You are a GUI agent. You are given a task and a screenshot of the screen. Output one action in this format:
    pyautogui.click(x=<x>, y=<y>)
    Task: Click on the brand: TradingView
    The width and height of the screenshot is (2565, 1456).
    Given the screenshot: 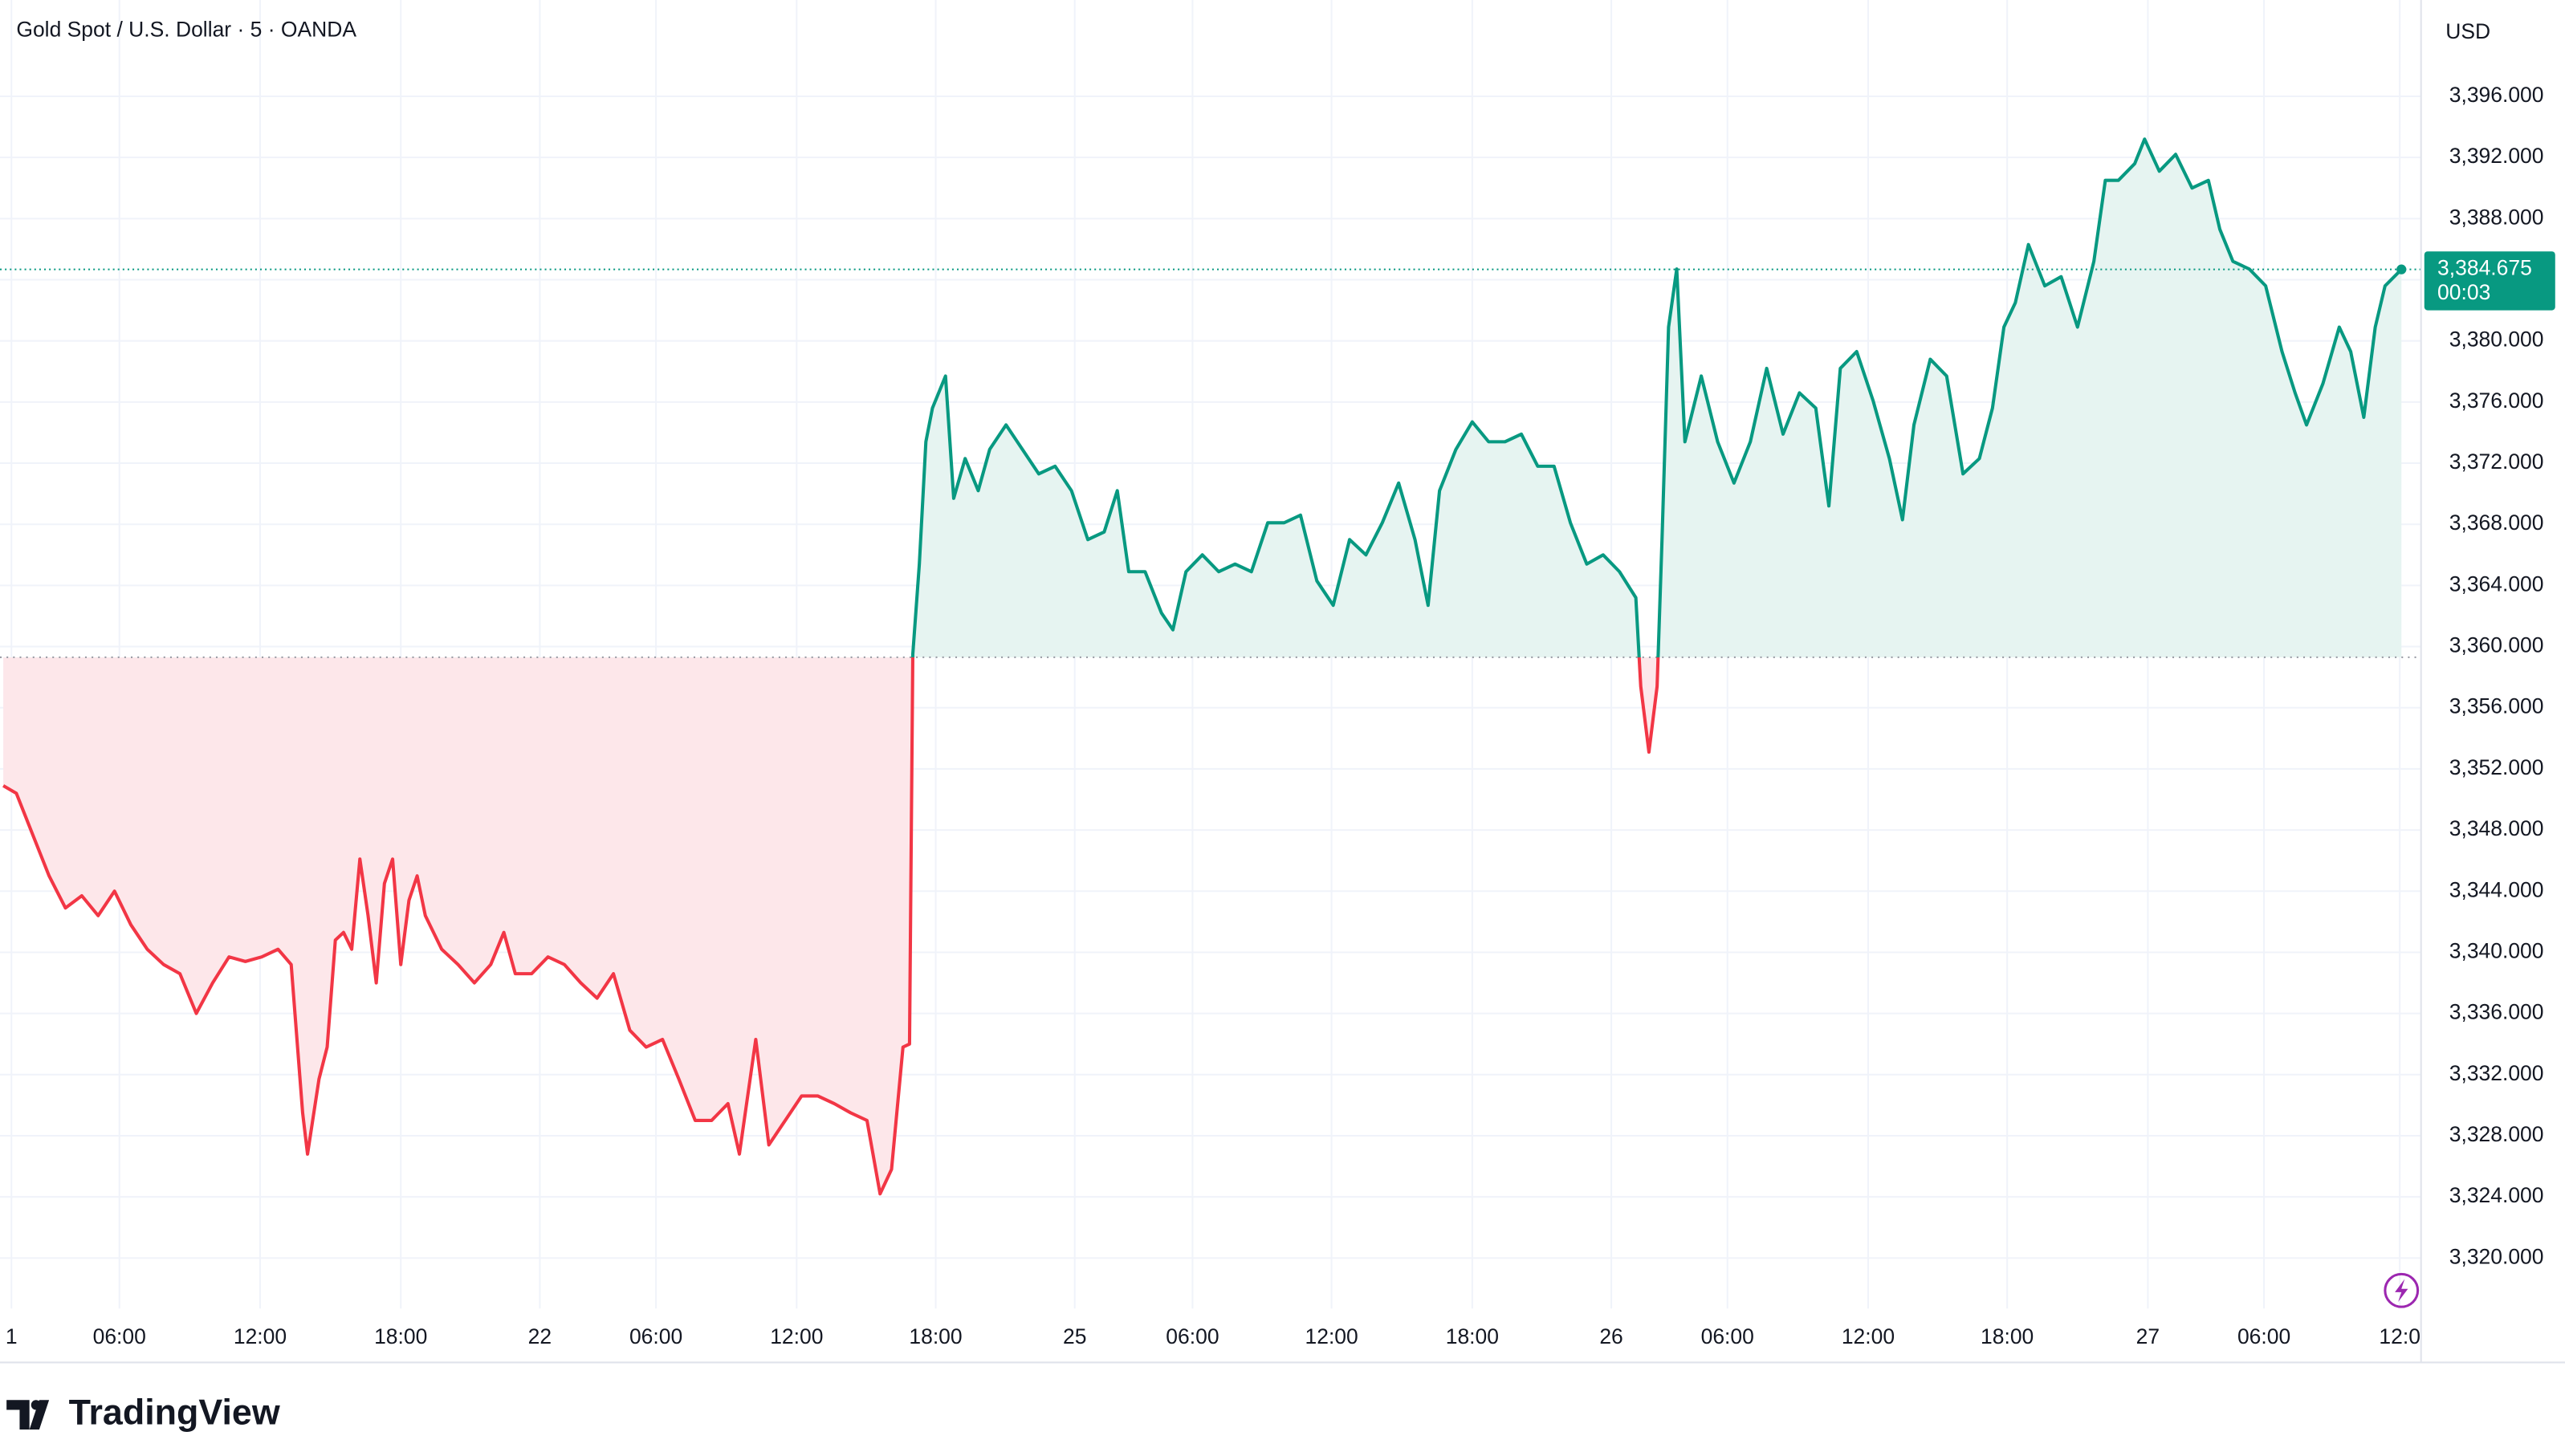 What is the action you would take?
    pyautogui.click(x=175, y=1412)
    